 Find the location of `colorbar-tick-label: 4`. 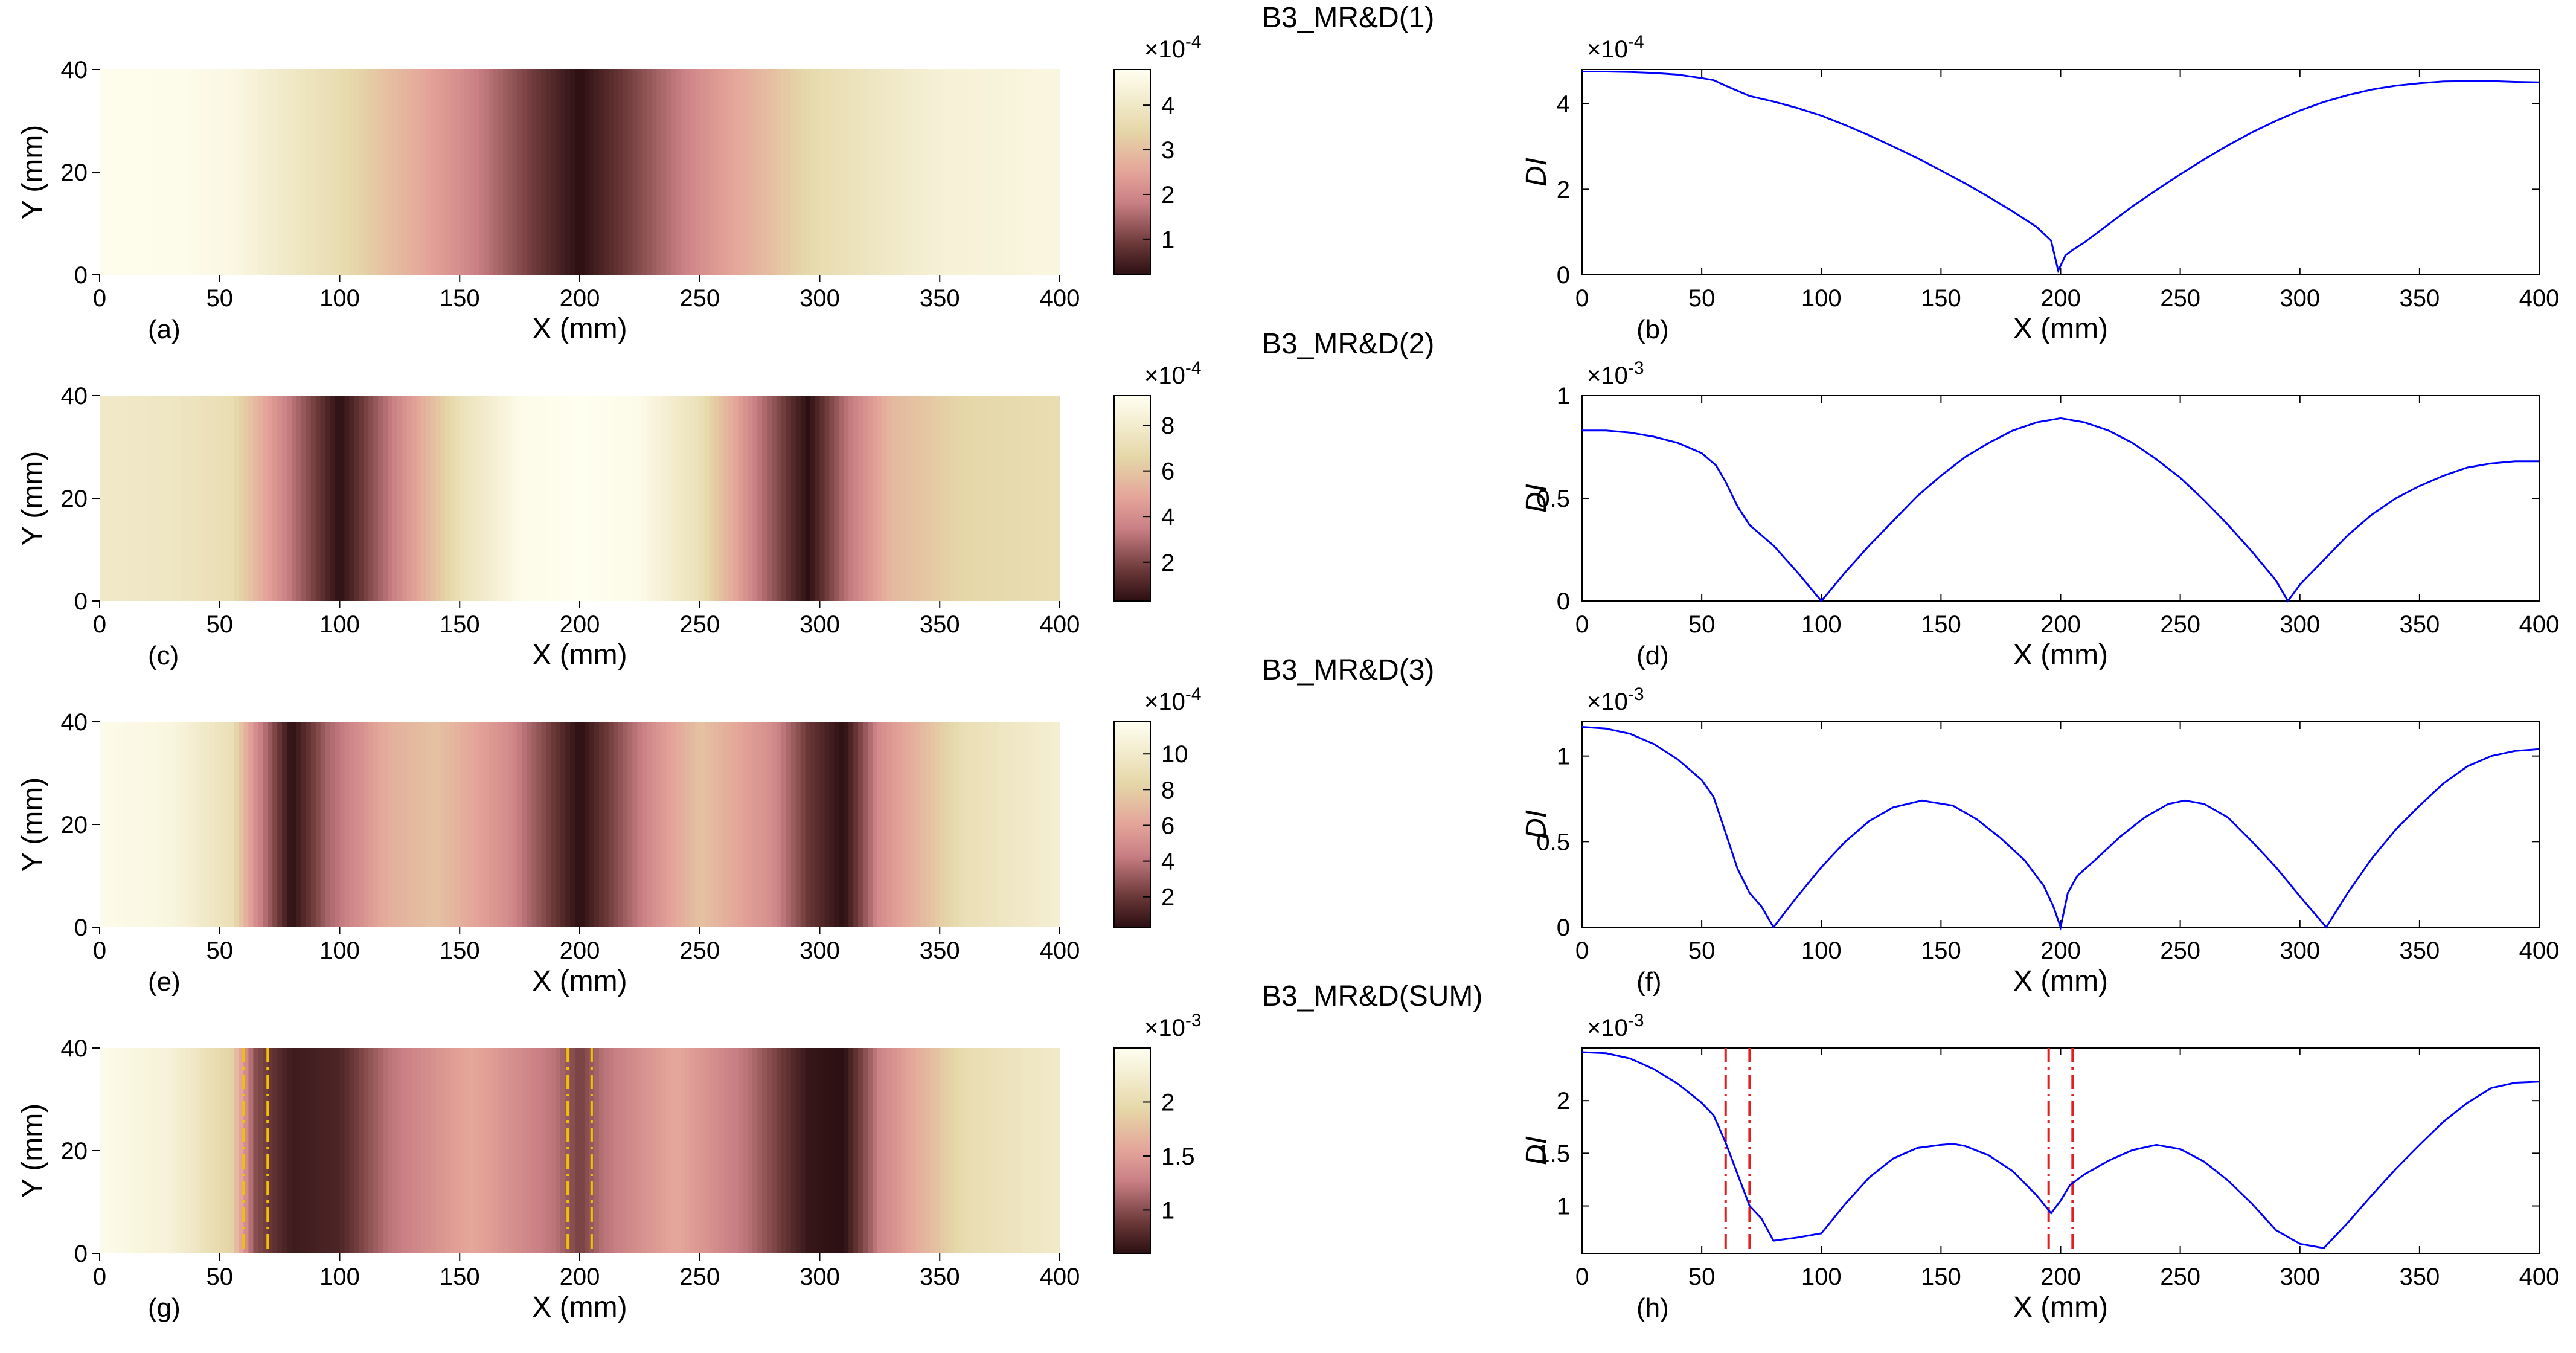

colorbar-tick-label: 4 is located at coordinates (1167, 517).